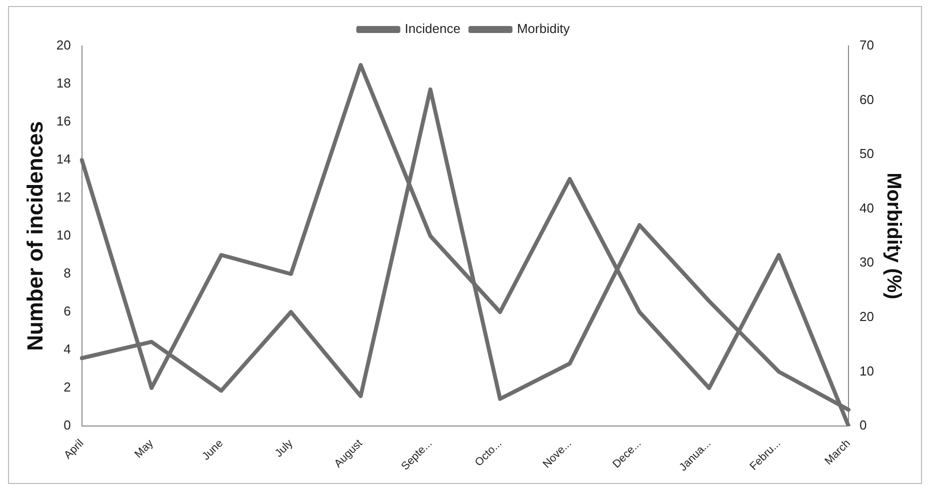 This screenshot has width=929, height=491. I want to click on legend-label: Incidence, so click(432, 28).